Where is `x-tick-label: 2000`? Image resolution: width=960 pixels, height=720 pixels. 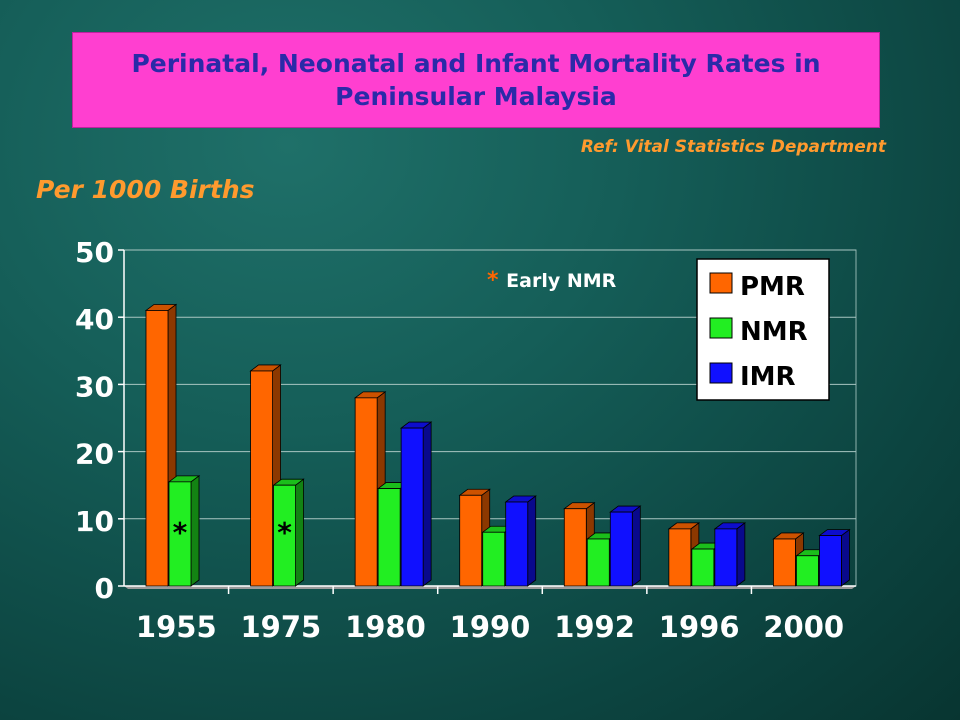 x-tick-label: 2000 is located at coordinates (803, 627).